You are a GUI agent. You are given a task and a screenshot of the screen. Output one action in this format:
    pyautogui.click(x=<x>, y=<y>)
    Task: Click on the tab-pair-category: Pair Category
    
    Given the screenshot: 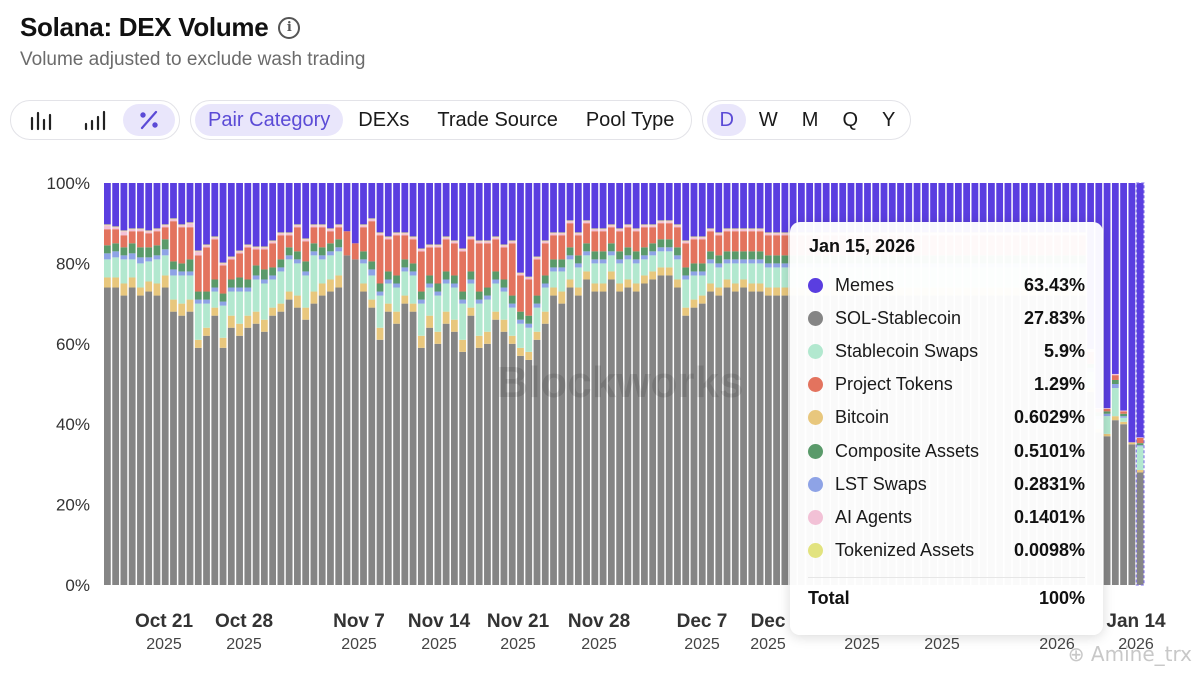 What is the action you would take?
    pyautogui.click(x=269, y=120)
    